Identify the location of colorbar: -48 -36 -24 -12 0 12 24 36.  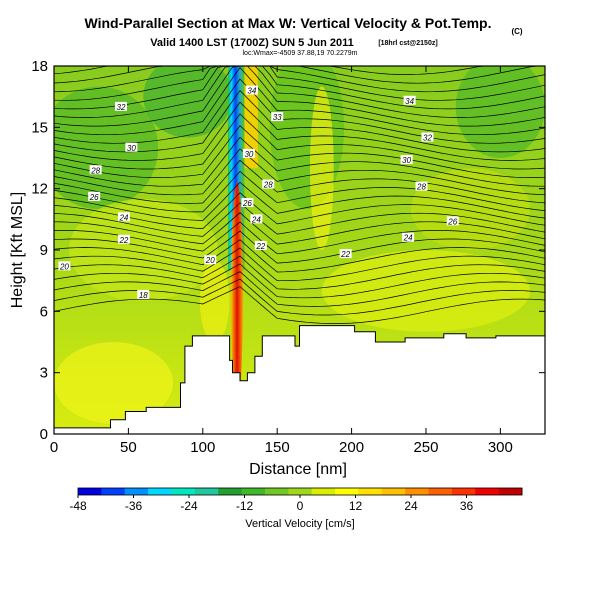
(296, 500).